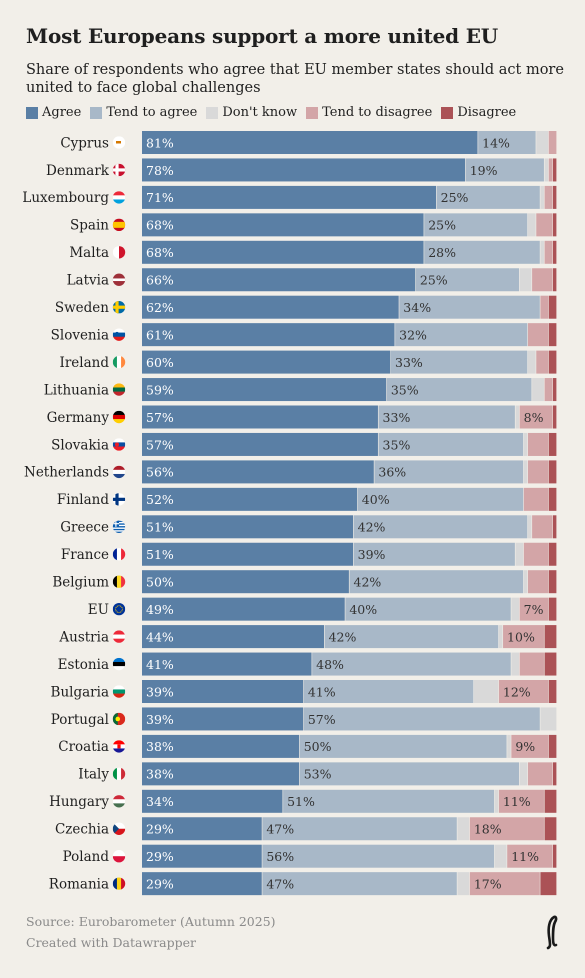 The width and height of the screenshot is (585, 978). What do you see at coordinates (440, 527) in the screenshot?
I see `bar-tend-to-agree-greece` at bounding box center [440, 527].